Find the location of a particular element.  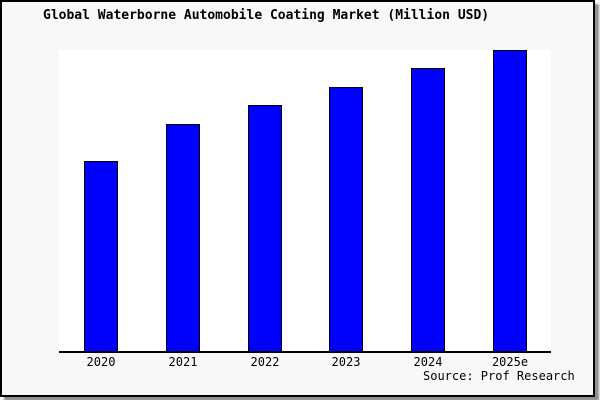

x-tick-label-2020: 2020 is located at coordinates (101, 362).